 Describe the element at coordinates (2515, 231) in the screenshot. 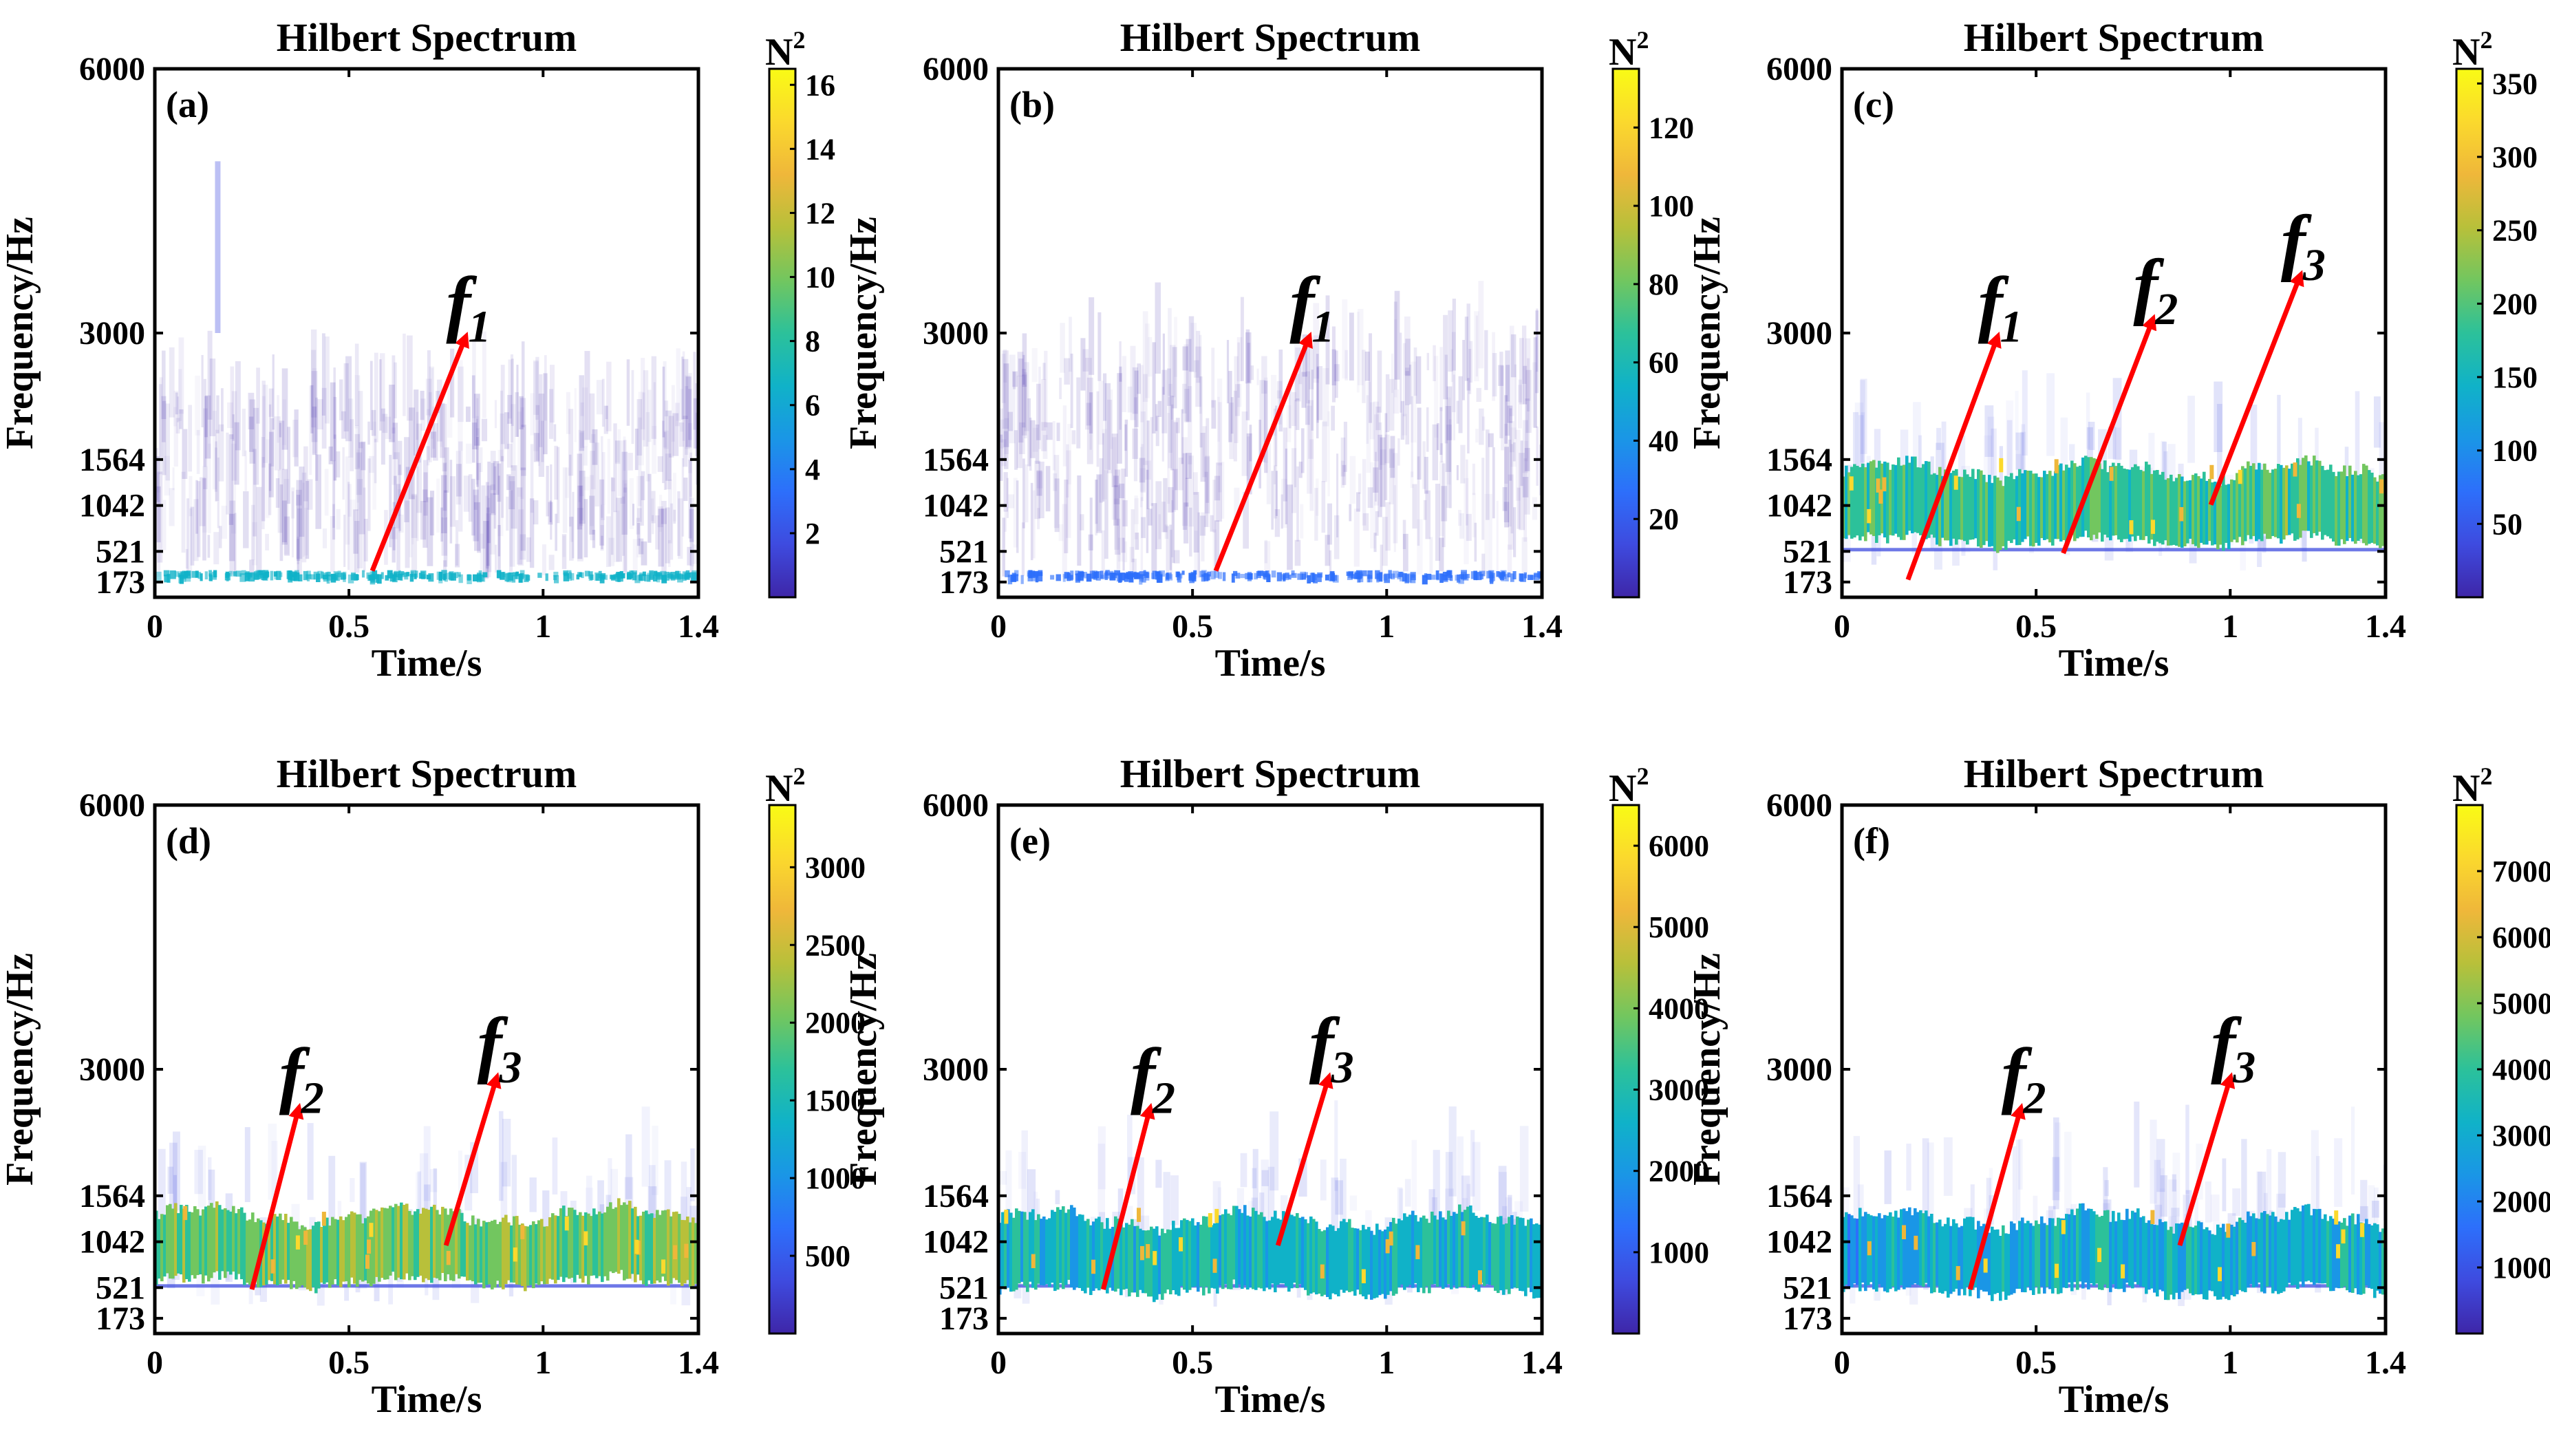

I see `colorbar-tick-label: 250` at that location.